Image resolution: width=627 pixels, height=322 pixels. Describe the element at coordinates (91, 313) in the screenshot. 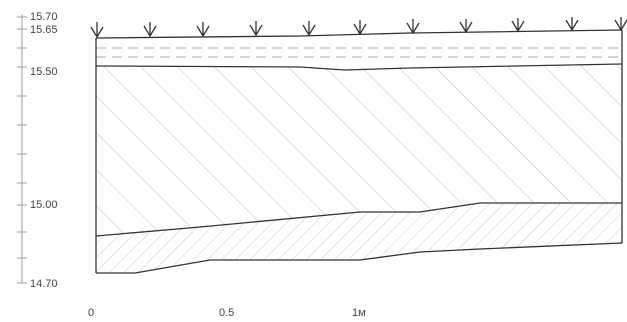

I see `scale-label-0: 0` at that location.